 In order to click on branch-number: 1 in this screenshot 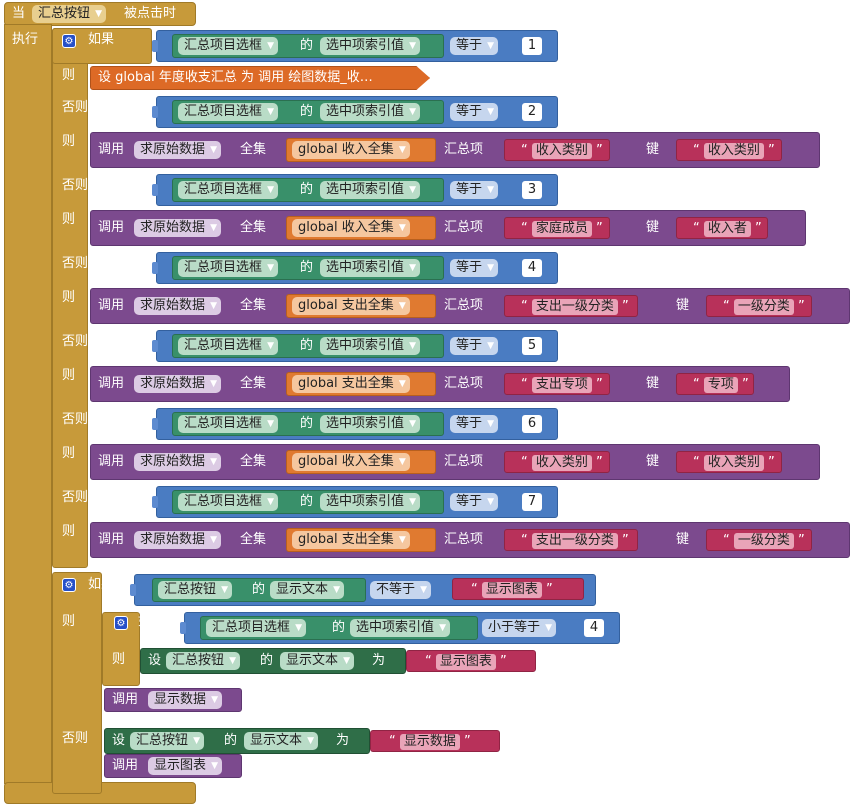, I will do `click(532, 46)`.